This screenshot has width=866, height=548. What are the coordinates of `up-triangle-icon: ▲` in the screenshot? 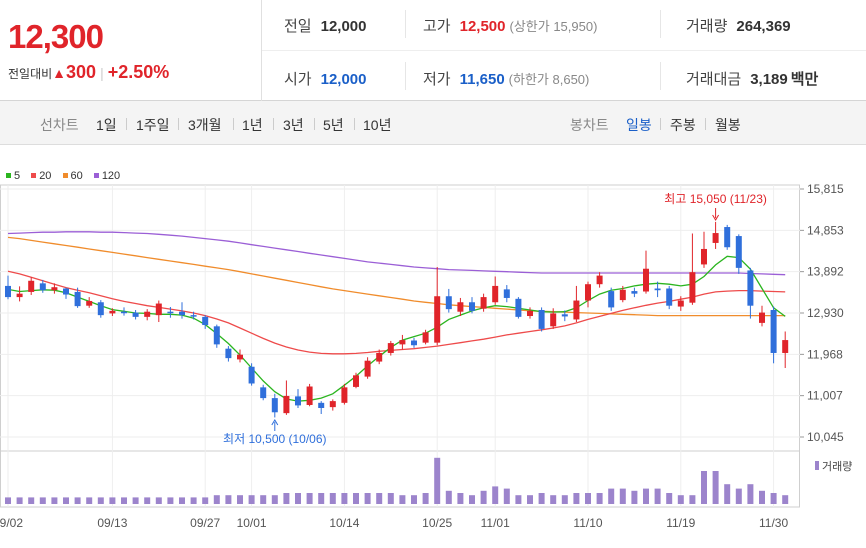 It's located at (59, 73).